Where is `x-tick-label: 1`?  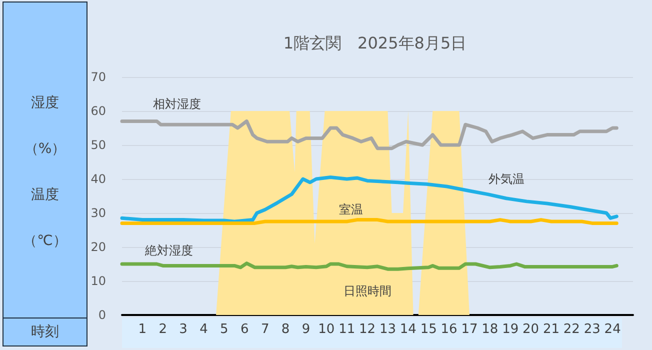 x-tick-label: 1 is located at coordinates (142, 329).